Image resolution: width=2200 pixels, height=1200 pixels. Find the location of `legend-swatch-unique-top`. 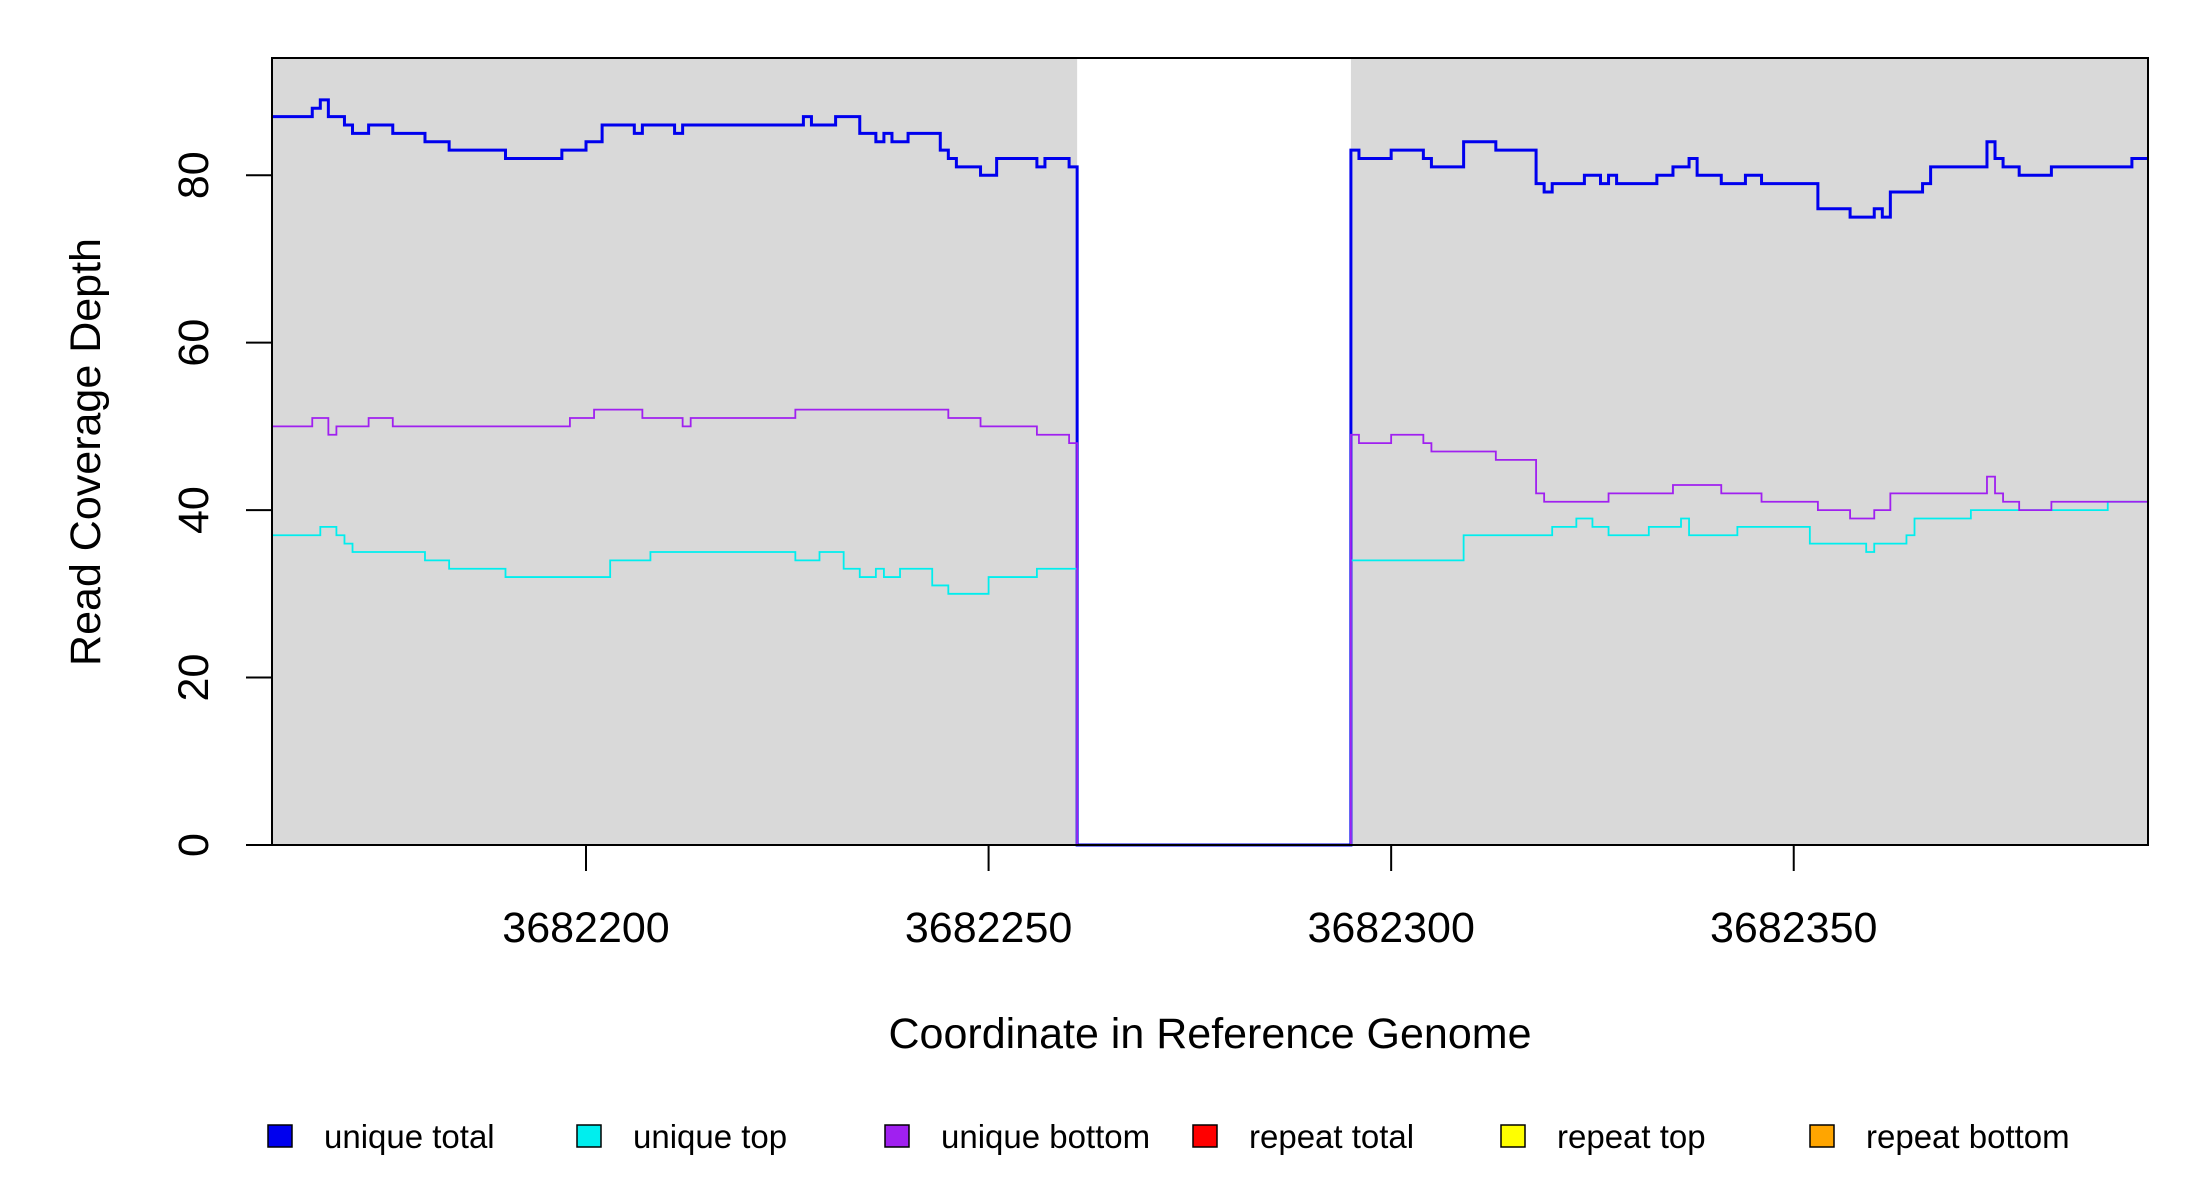

legend-swatch-unique-top is located at coordinates (589, 1136).